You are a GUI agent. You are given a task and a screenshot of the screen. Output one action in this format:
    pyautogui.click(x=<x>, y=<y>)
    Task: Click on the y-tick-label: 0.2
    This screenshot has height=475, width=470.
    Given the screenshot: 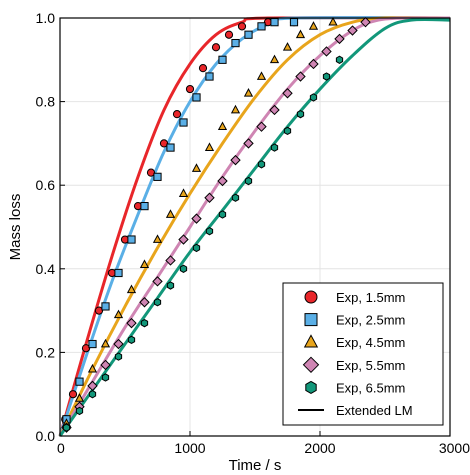 What is the action you would take?
    pyautogui.click(x=46, y=352)
    